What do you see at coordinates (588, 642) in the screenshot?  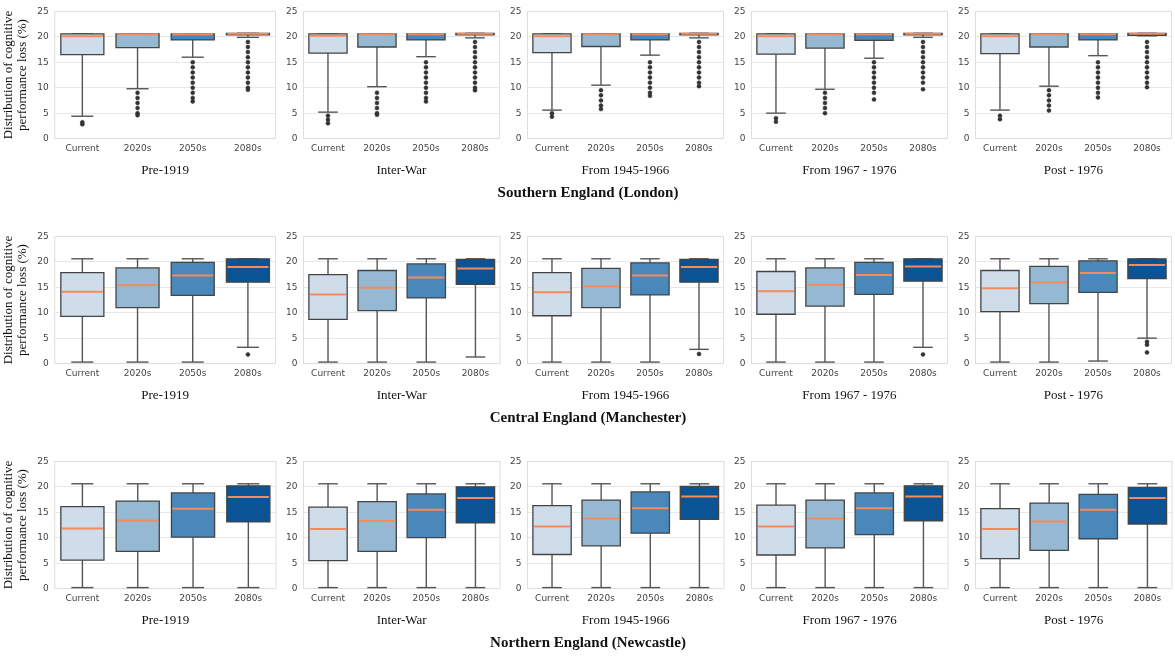 I see `text: Northern England (Newcastle)` at bounding box center [588, 642].